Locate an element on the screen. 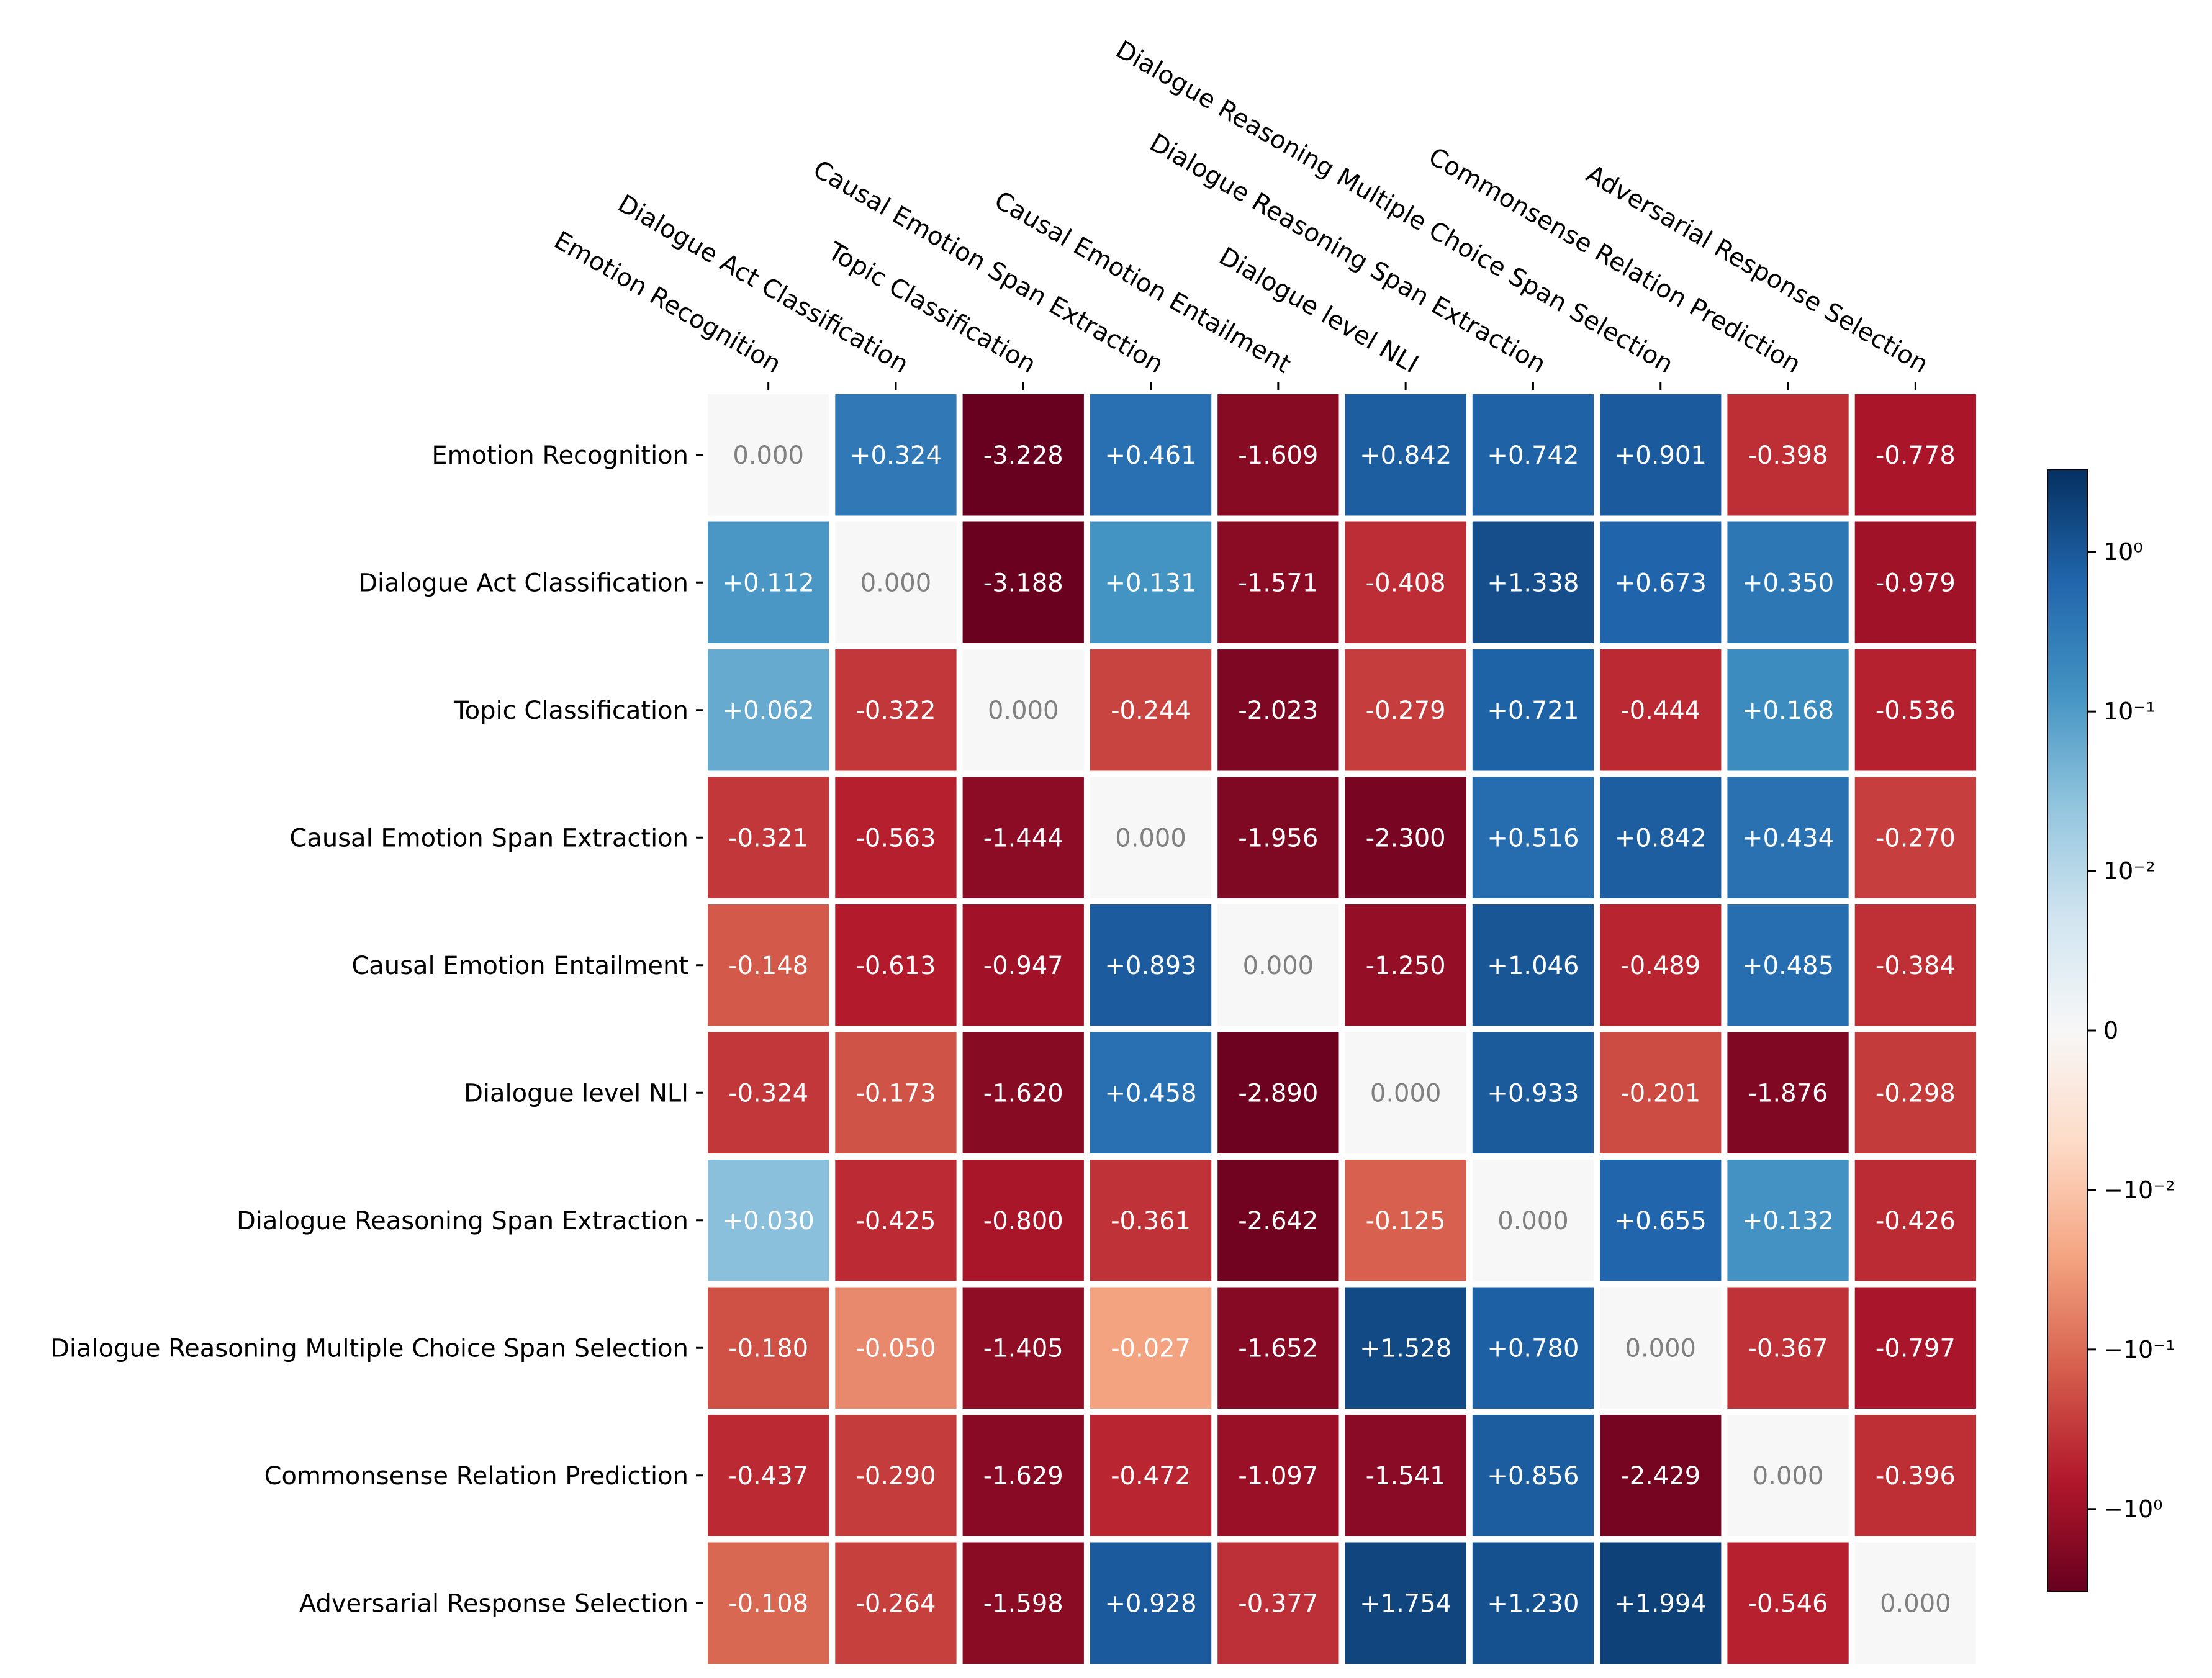 This screenshot has height=1678, width=2212. cell-value-label: +0.893 is located at coordinates (1151, 966).